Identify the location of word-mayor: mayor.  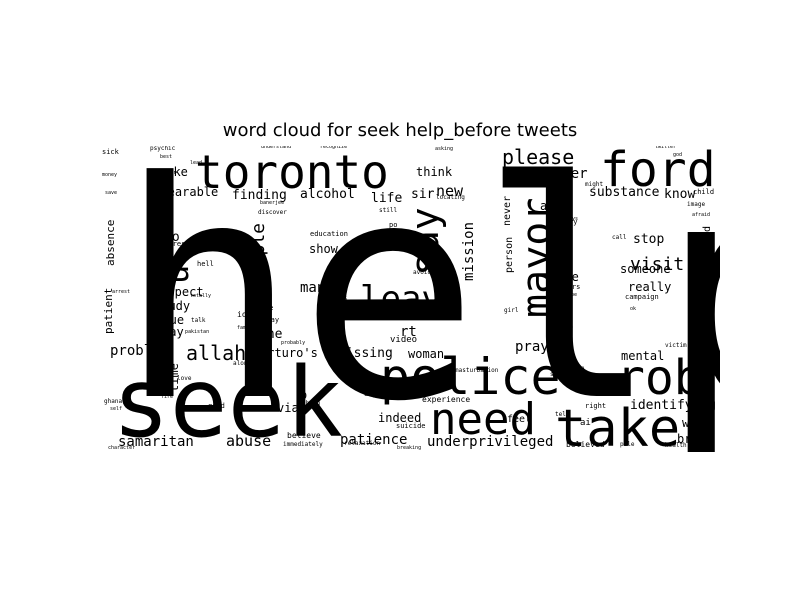
(537, 258).